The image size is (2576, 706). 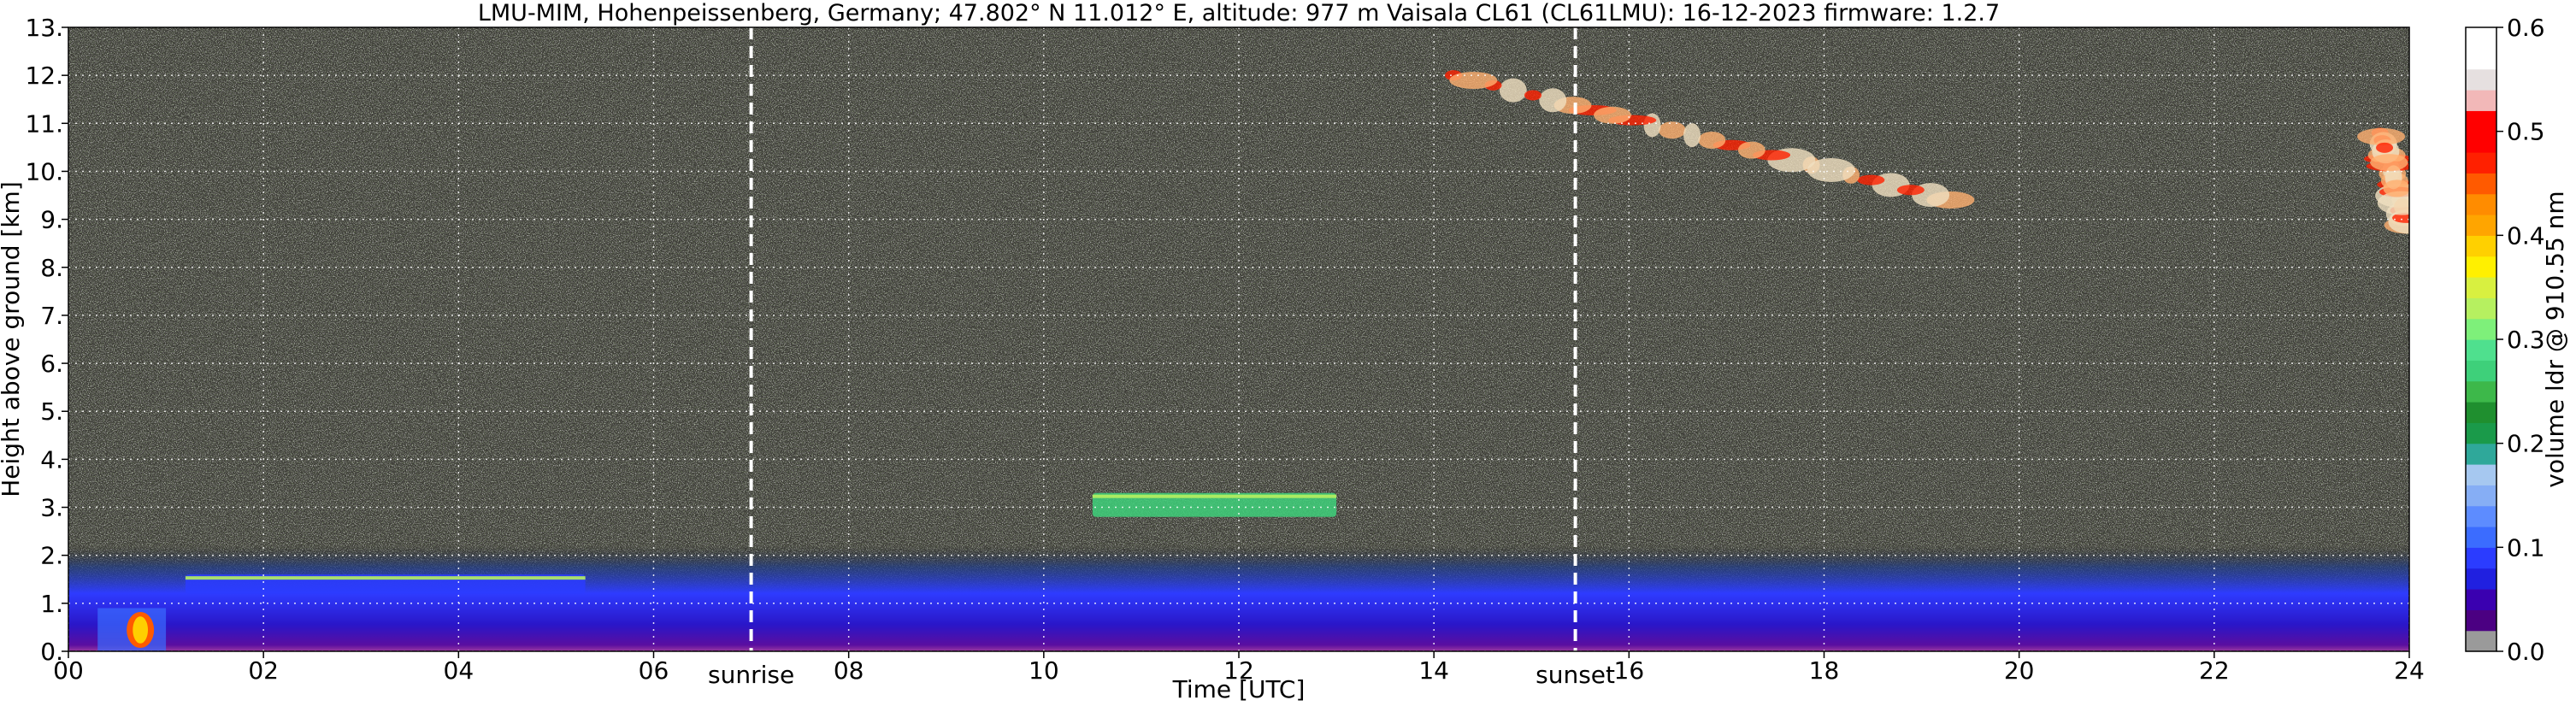 What do you see at coordinates (2526, 340) in the screenshot?
I see `colorbar-tick-label: 0.3` at bounding box center [2526, 340].